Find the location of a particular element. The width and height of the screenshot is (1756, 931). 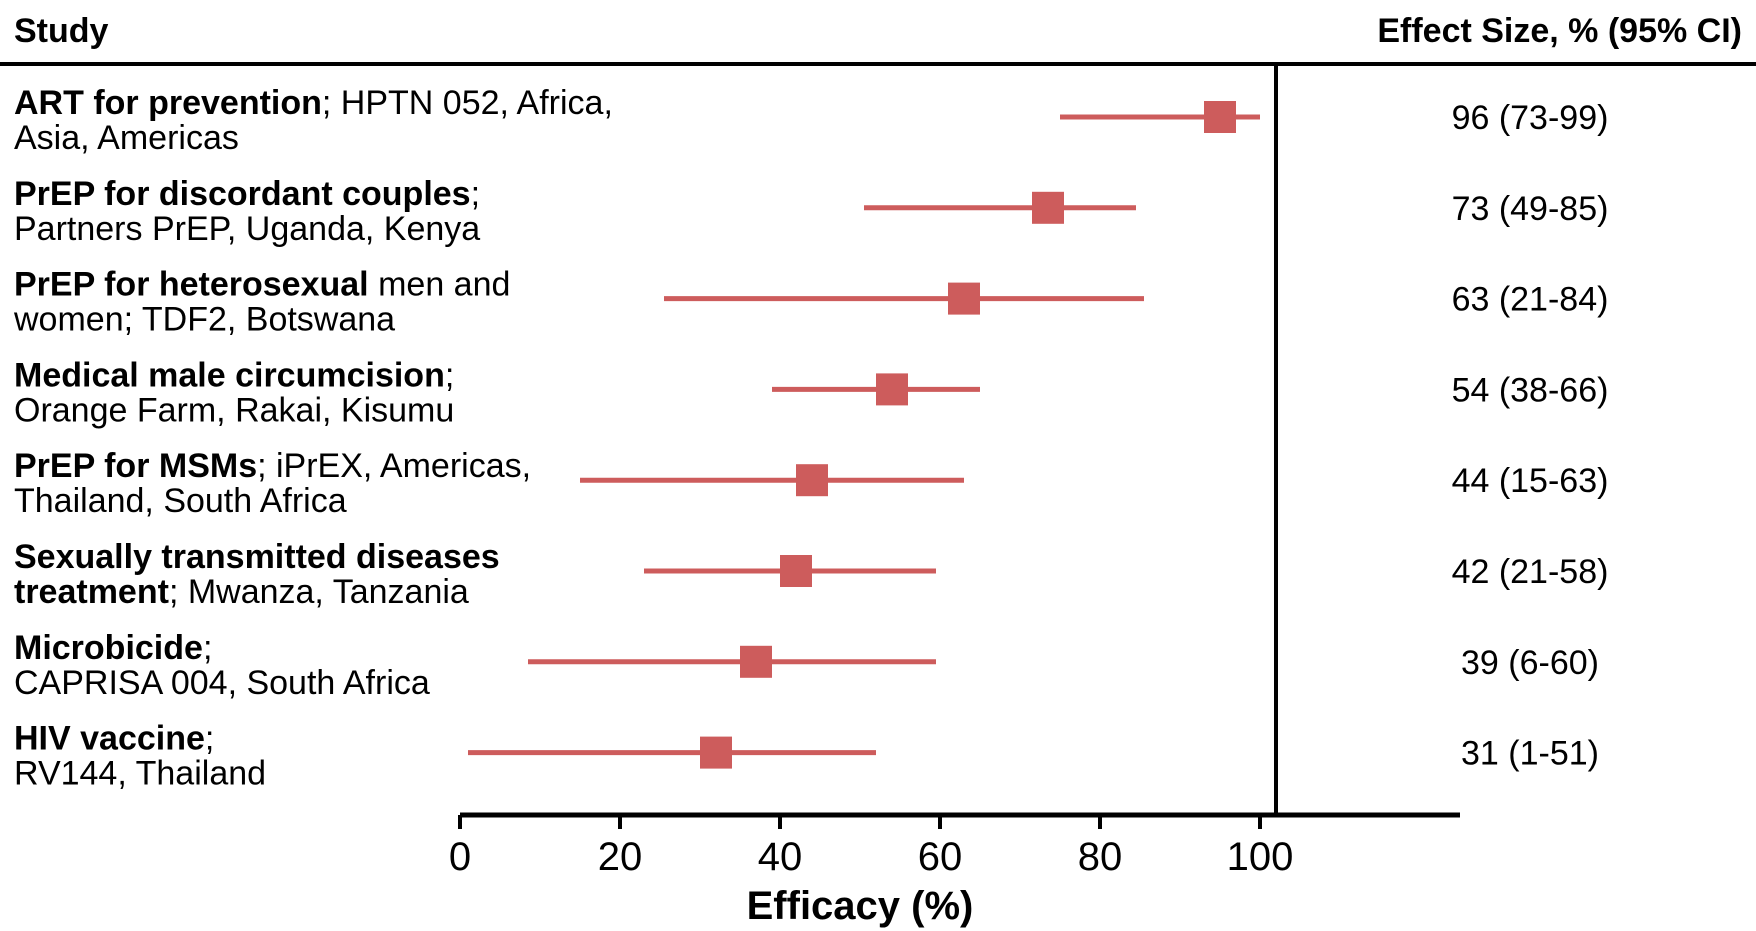

effect-size-label: 44 (15-63) is located at coordinates (1530, 481).